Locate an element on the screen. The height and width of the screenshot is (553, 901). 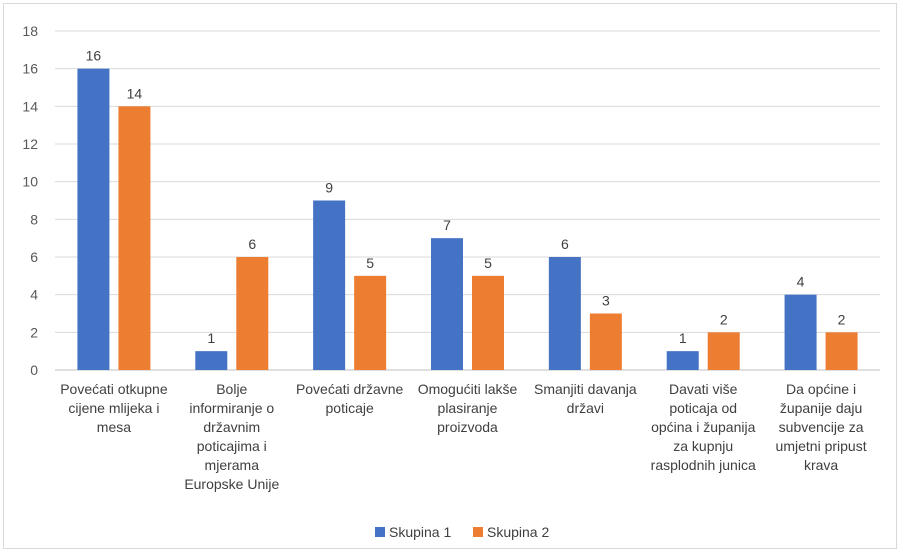
data-label: 4 is located at coordinates (801, 282).